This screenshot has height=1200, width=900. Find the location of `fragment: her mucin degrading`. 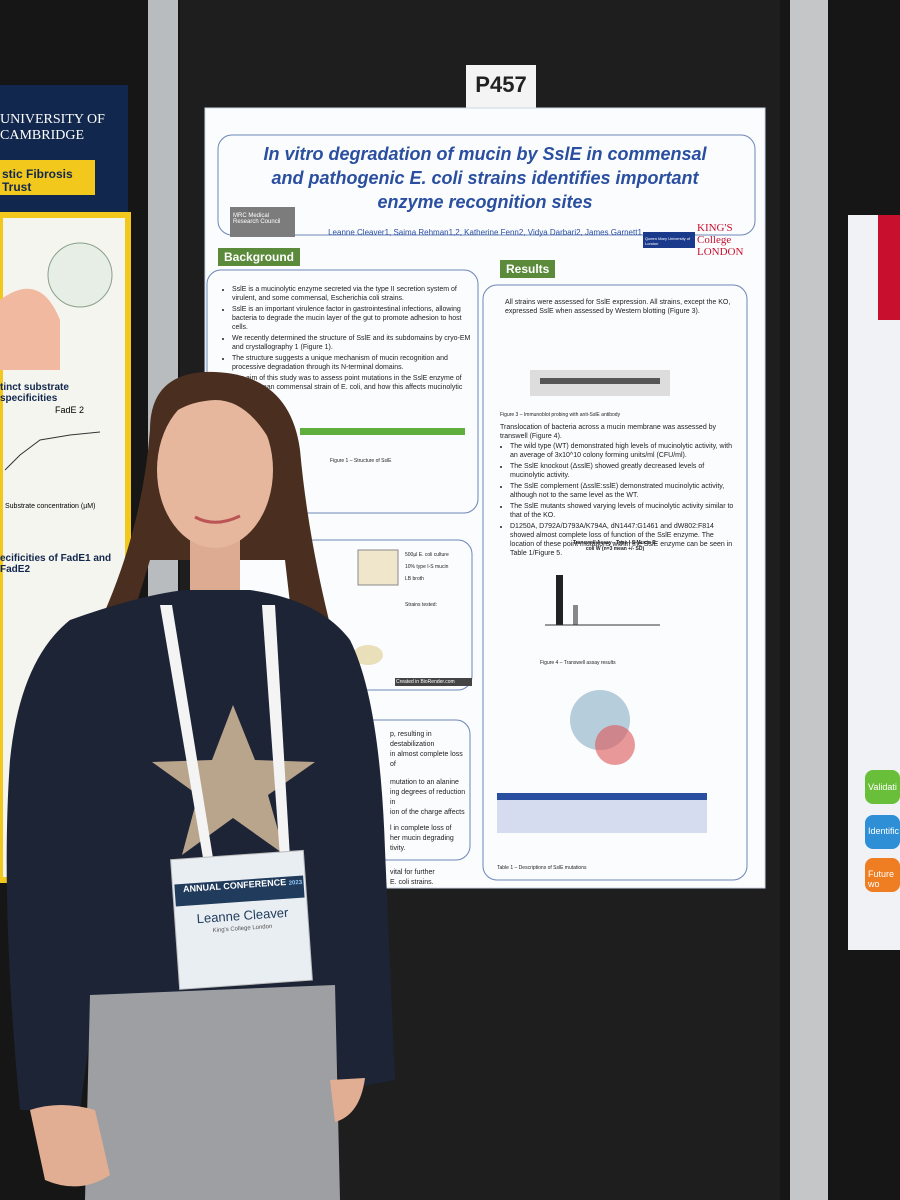

fragment: her mucin degrading is located at coordinates (422, 838).